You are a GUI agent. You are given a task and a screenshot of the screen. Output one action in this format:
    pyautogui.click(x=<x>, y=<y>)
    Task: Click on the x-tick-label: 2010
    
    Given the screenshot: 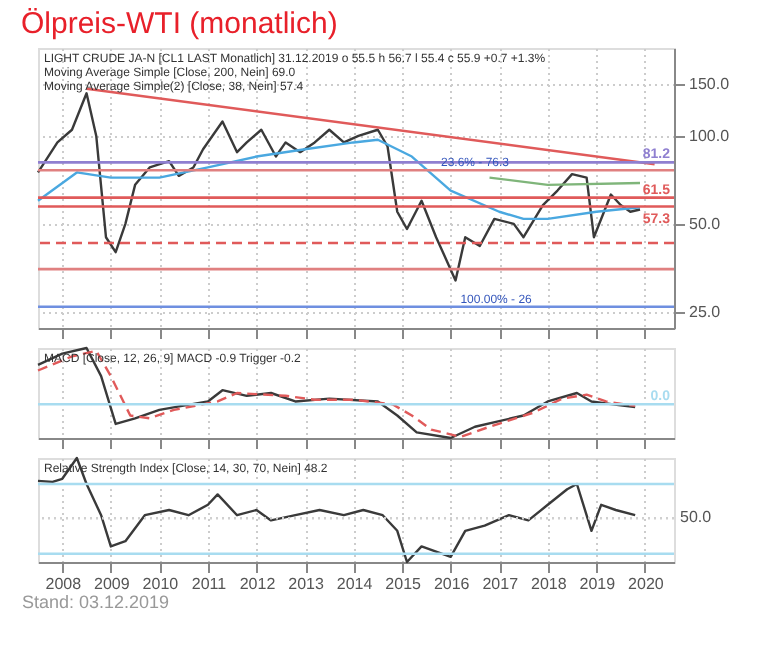 What is the action you would take?
    pyautogui.click(x=161, y=584)
    